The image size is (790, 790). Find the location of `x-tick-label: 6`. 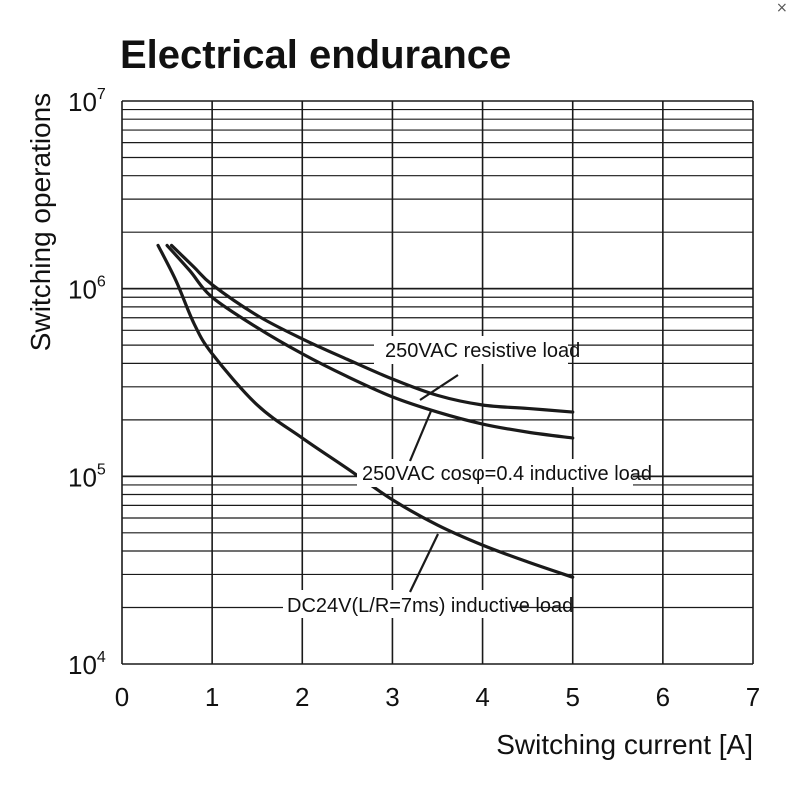

x-tick-label: 6 is located at coordinates (663, 697).